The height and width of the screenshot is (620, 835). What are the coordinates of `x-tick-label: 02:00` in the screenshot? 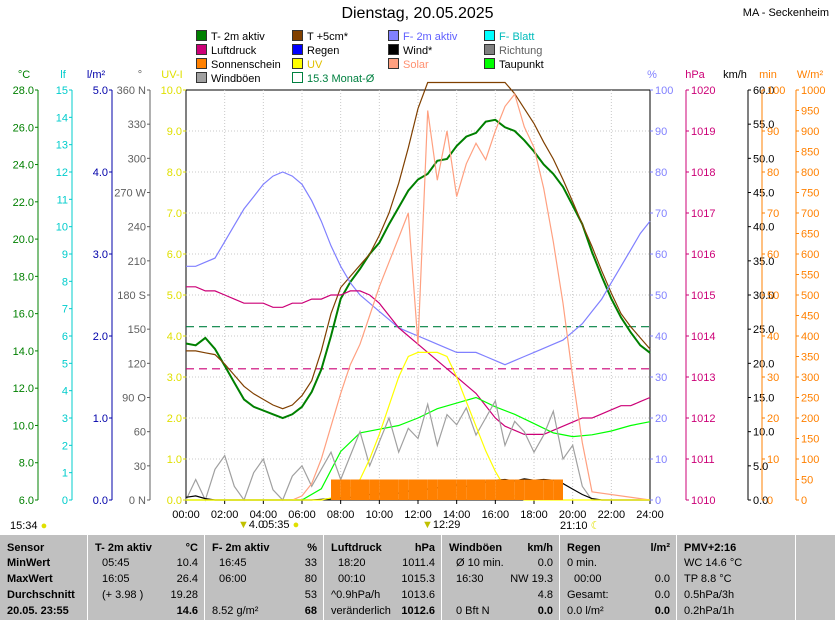 It's located at (225, 515).